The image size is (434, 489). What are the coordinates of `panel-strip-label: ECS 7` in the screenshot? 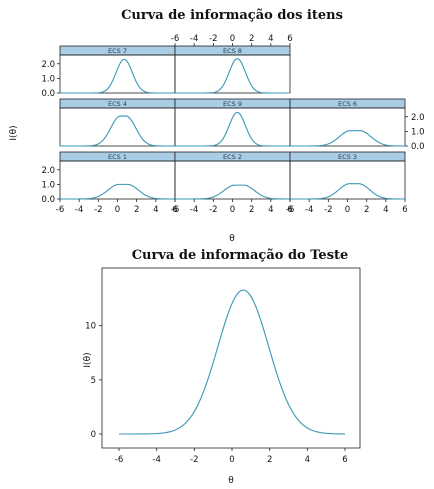 It's located at (117, 51).